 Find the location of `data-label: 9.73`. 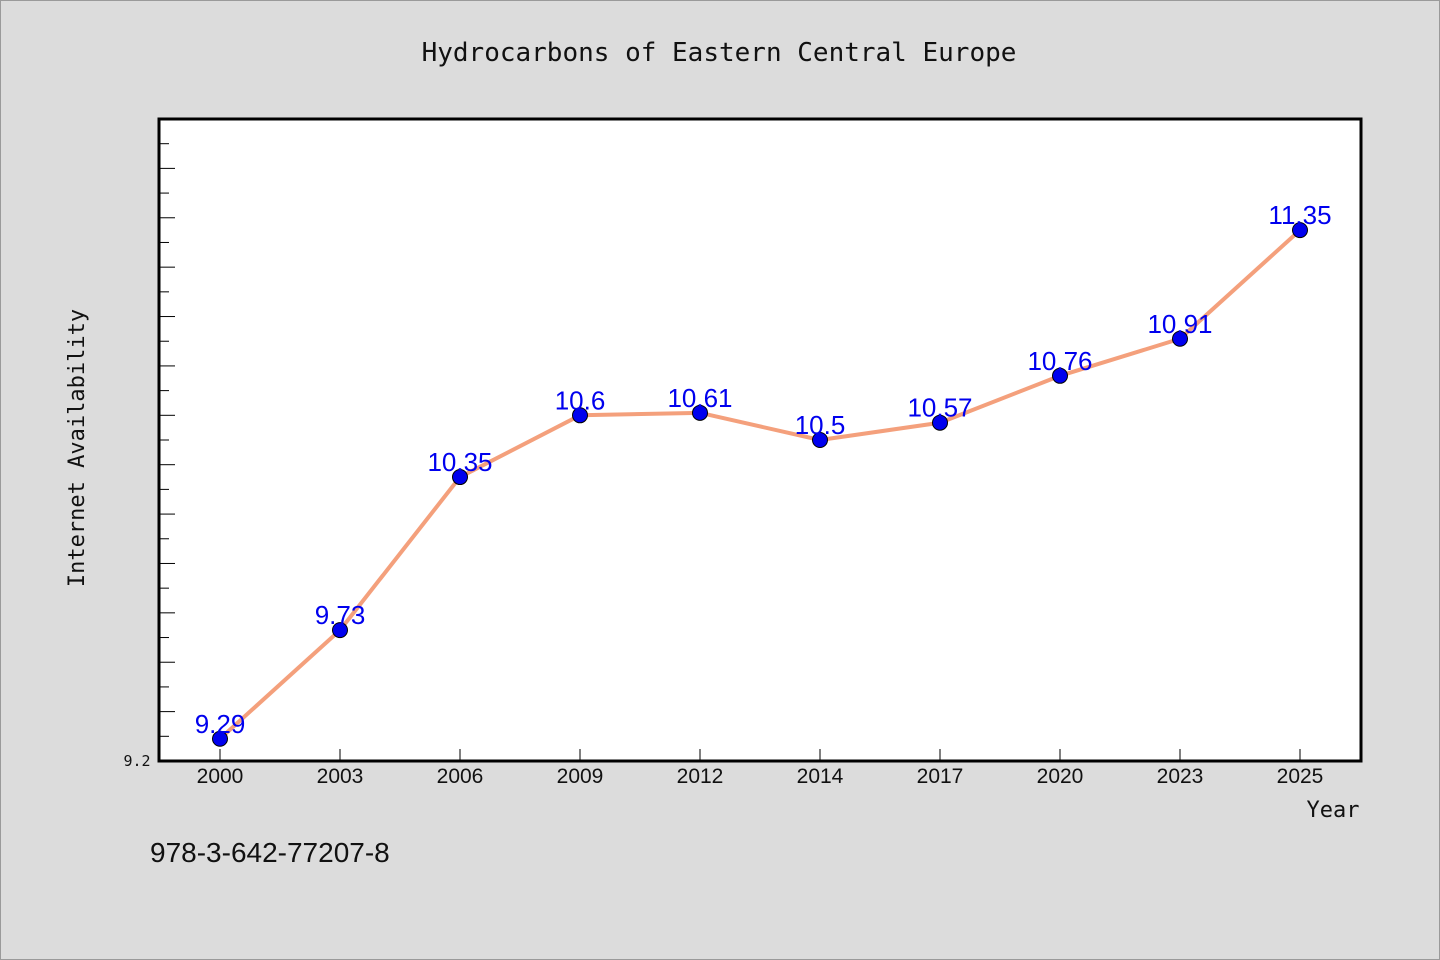

data-label: 9.73 is located at coordinates (340, 615).